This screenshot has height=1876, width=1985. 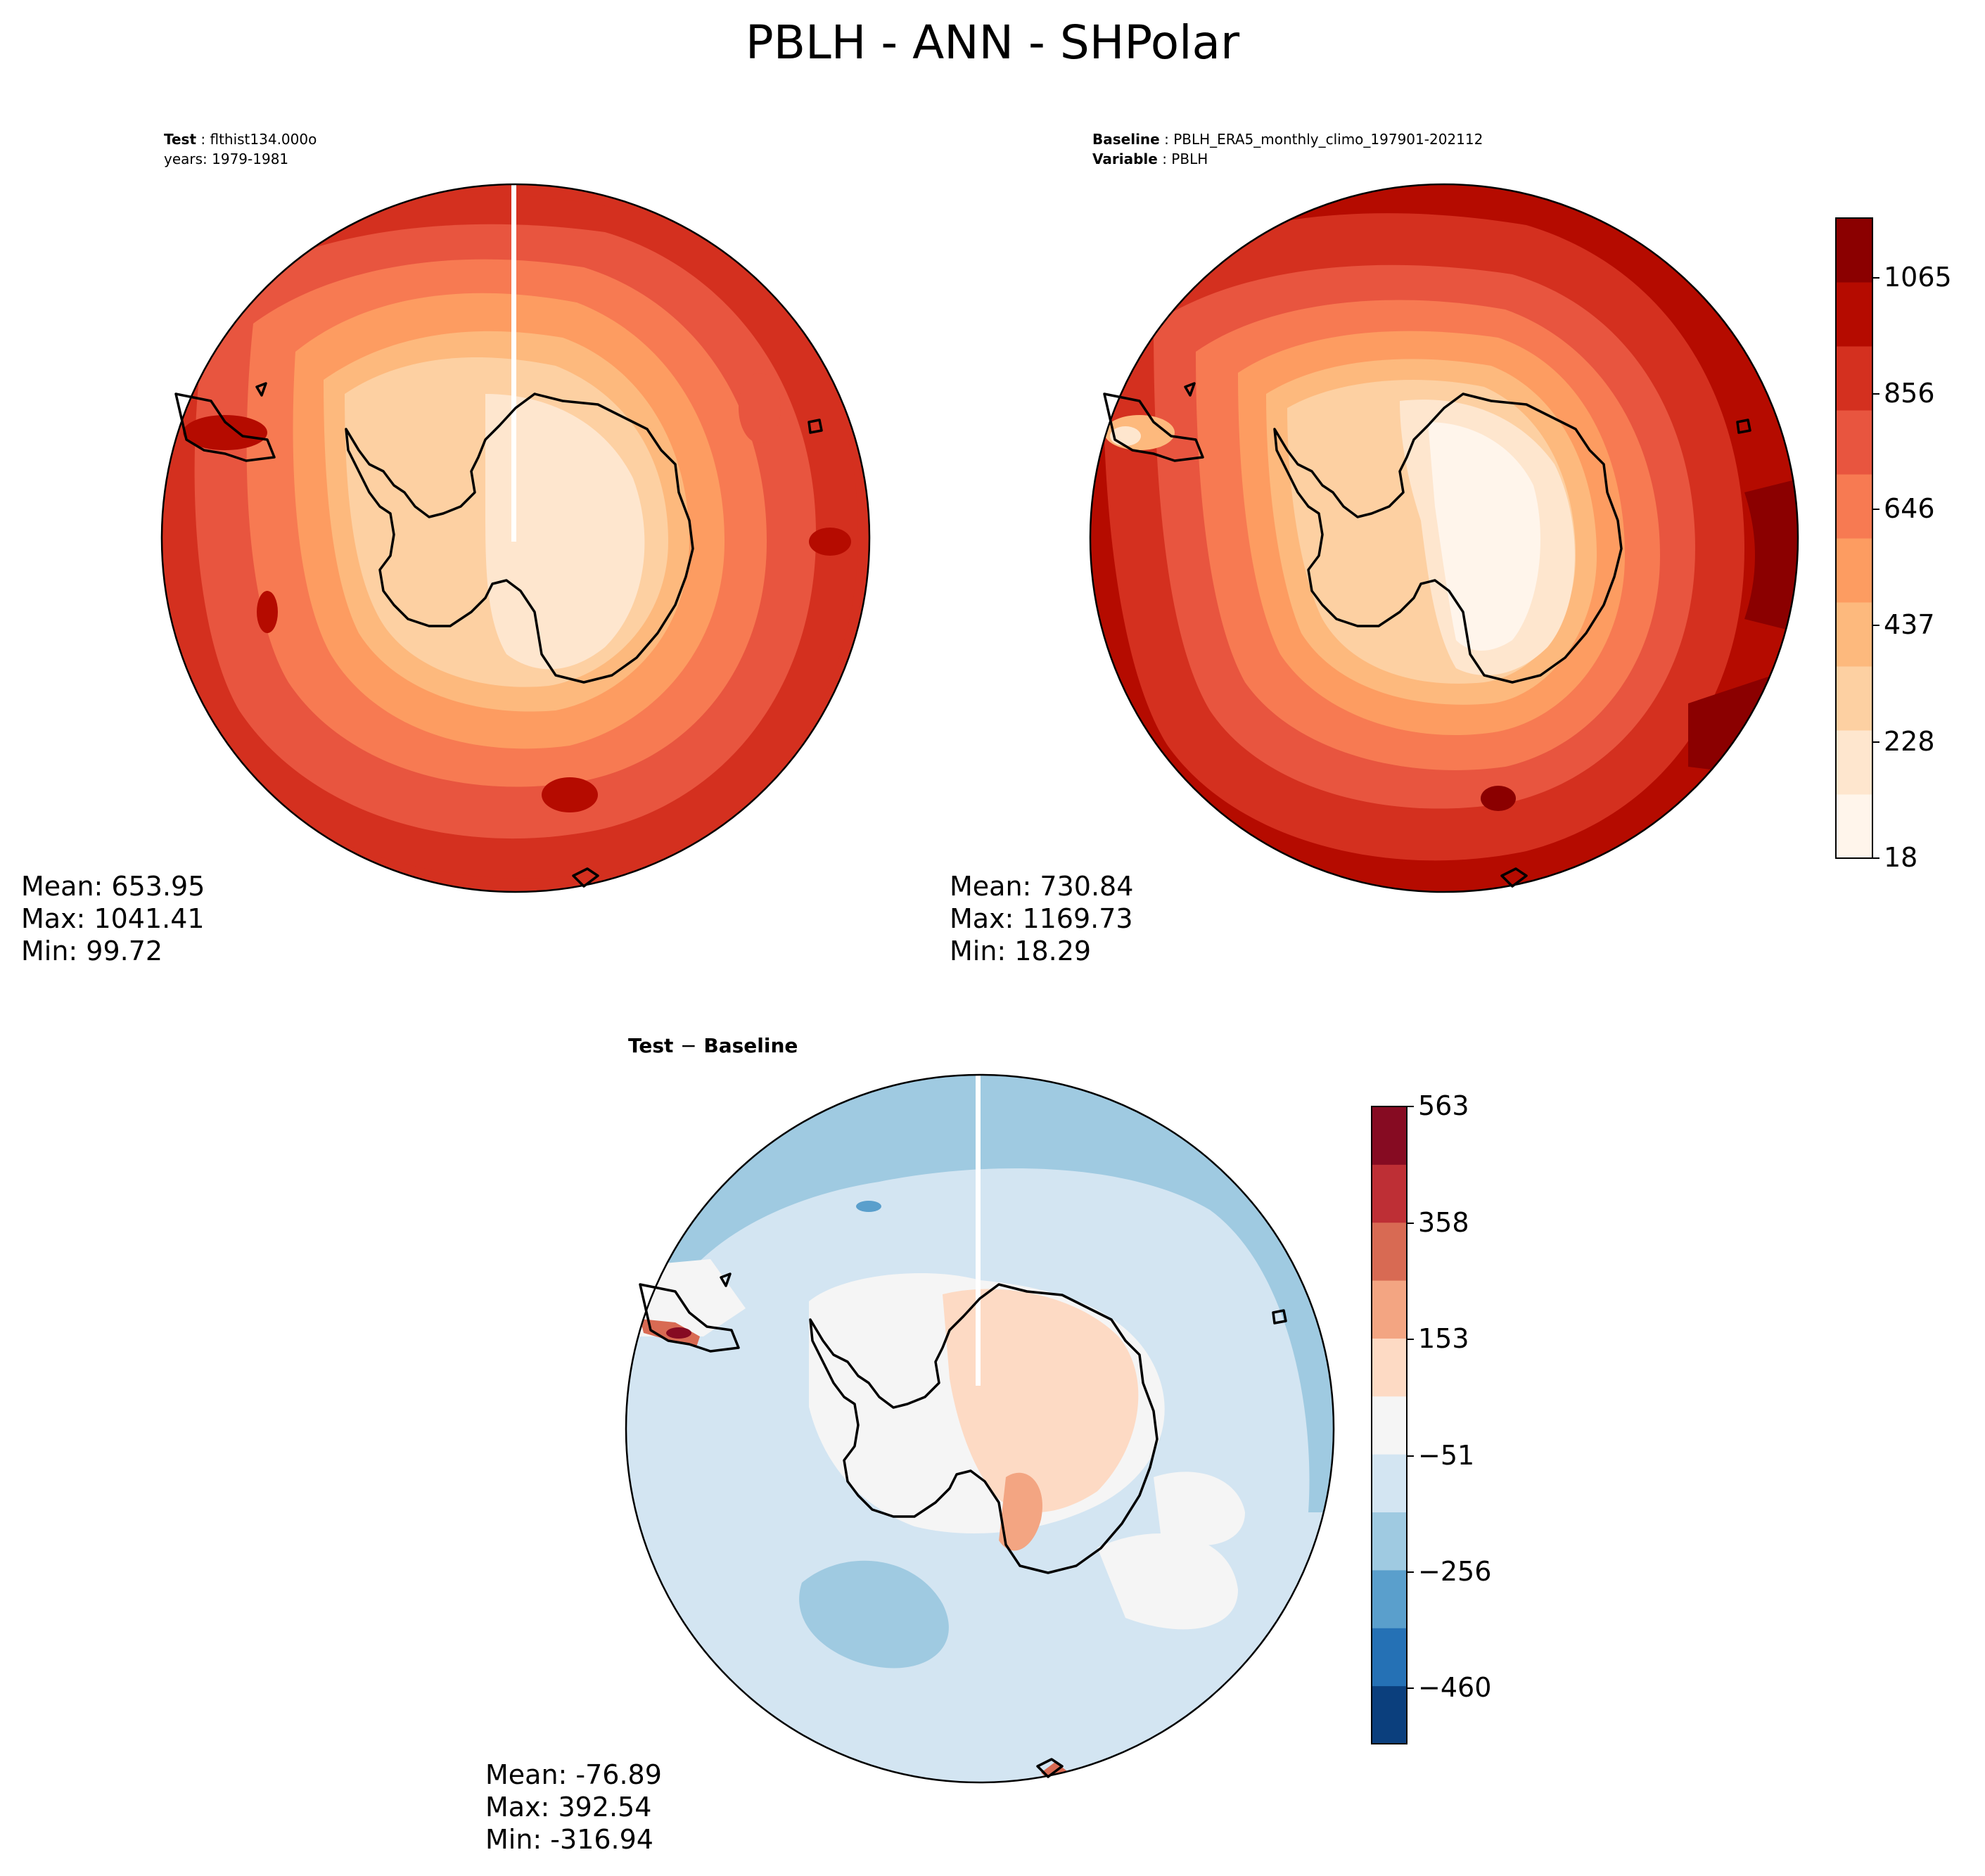 What do you see at coordinates (651, 1045) in the screenshot?
I see `diff-label-test: Test` at bounding box center [651, 1045].